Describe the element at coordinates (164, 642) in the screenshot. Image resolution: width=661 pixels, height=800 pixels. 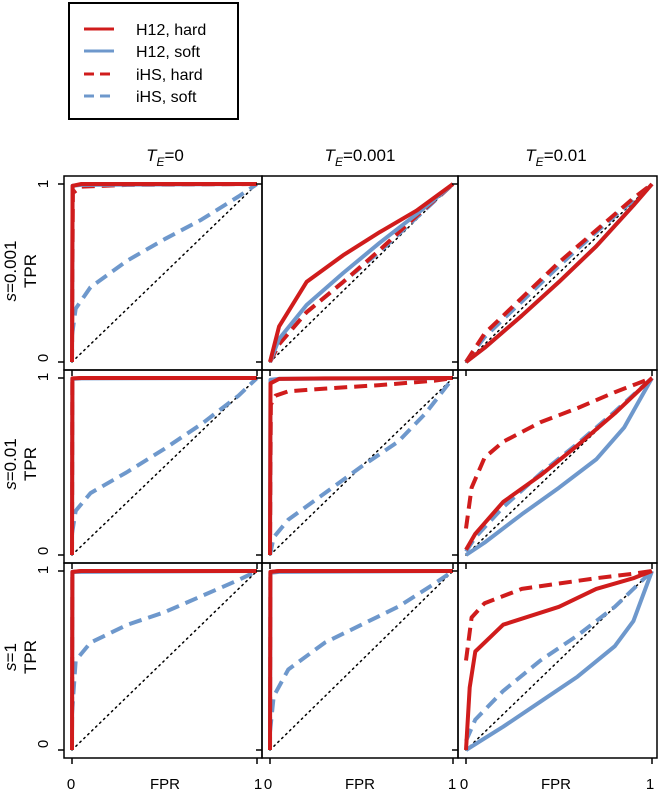
I see `panel-r3c1-curve-ihs-soft` at that location.